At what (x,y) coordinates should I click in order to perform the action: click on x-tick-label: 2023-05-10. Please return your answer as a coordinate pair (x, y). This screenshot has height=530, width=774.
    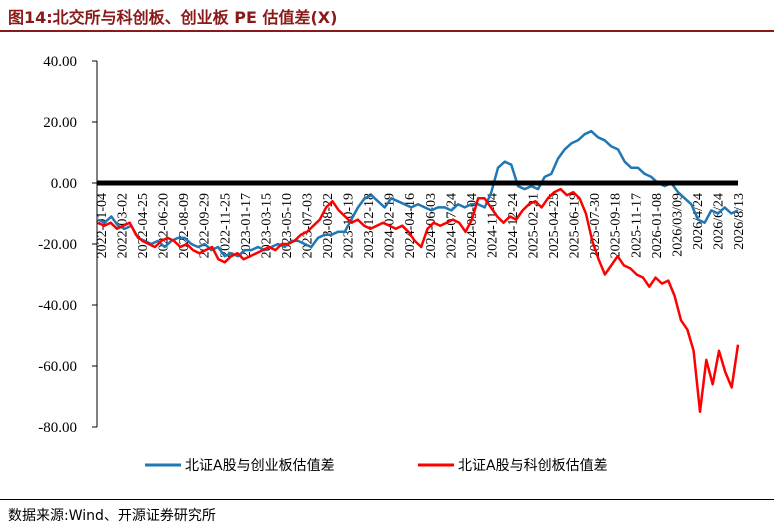
    Looking at the image, I should click on (287, 225).